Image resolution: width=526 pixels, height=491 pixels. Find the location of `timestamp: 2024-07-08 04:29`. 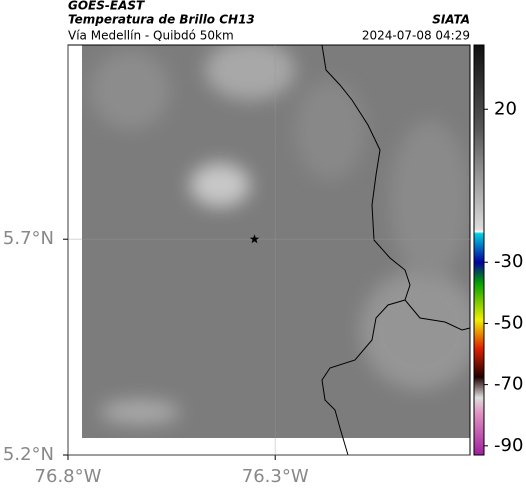

timestamp: 2024-07-08 04:29 is located at coordinates (416, 36).